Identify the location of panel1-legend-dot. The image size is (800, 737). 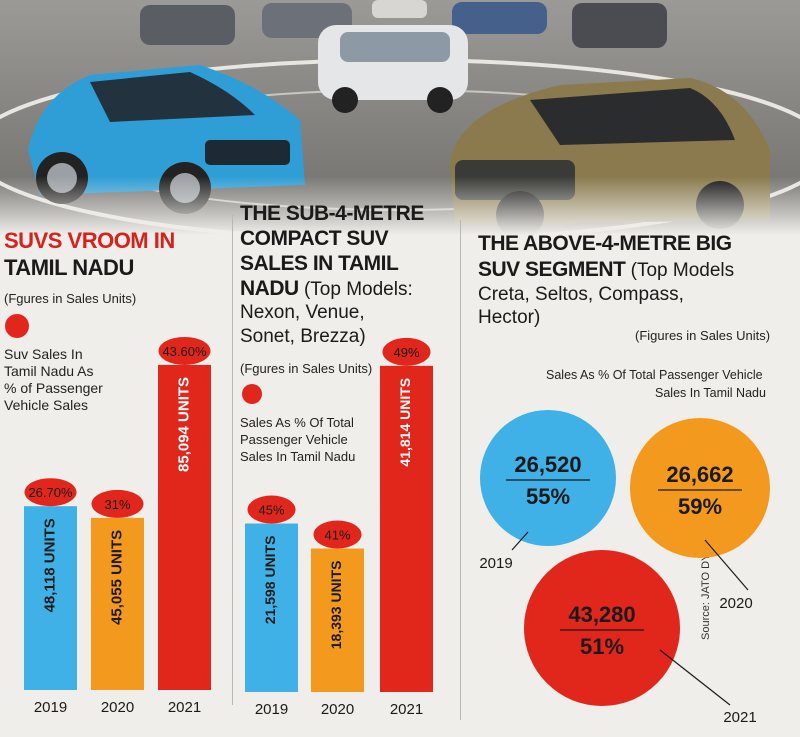
(17, 326).